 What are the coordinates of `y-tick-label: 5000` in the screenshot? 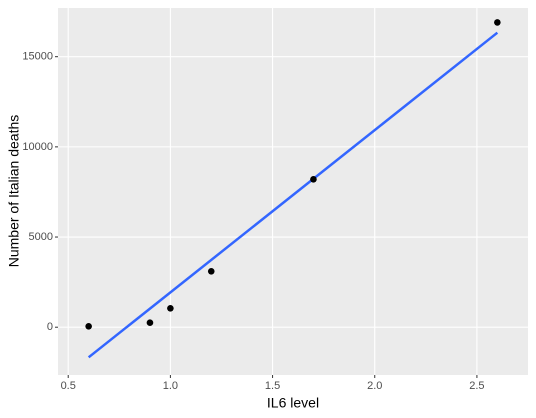 It's located at (41, 237).